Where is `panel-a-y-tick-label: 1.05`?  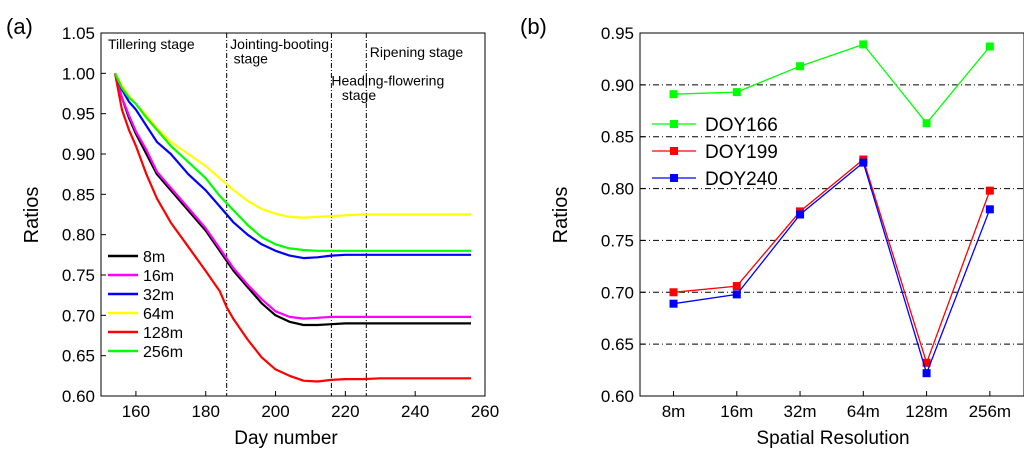
panel-a-y-tick-label: 1.05 is located at coordinates (78, 33).